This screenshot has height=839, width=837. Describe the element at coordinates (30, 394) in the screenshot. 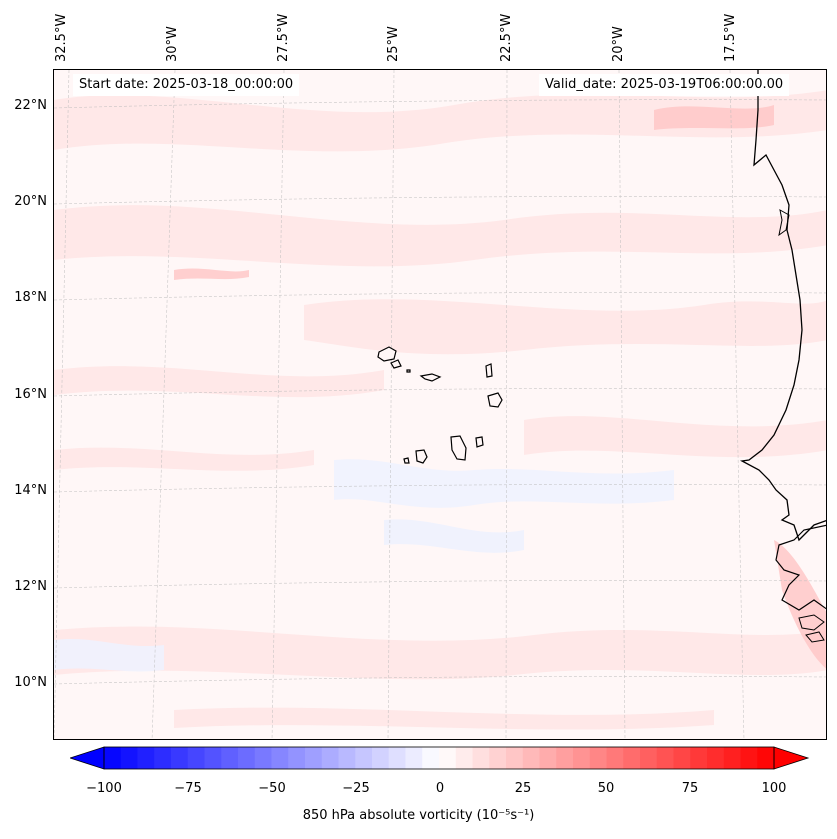

I see `lat-label-16n: 16°N` at that location.